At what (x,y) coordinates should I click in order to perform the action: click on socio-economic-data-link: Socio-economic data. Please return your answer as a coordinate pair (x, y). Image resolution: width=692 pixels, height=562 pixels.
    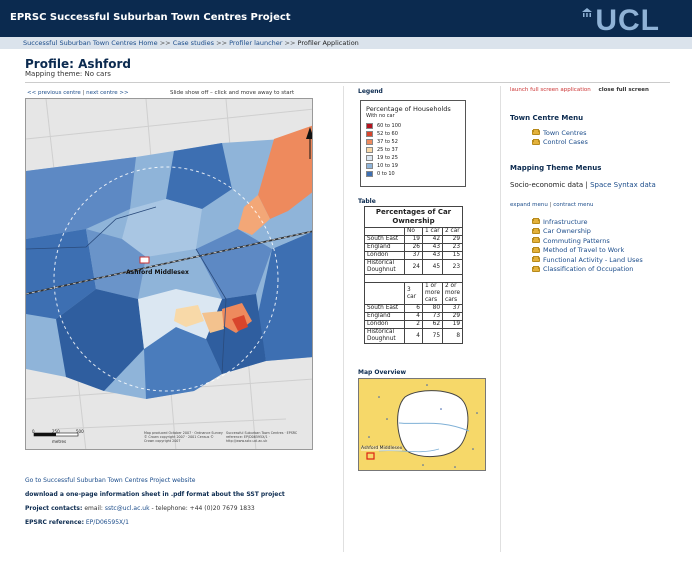
    Looking at the image, I should click on (547, 185).